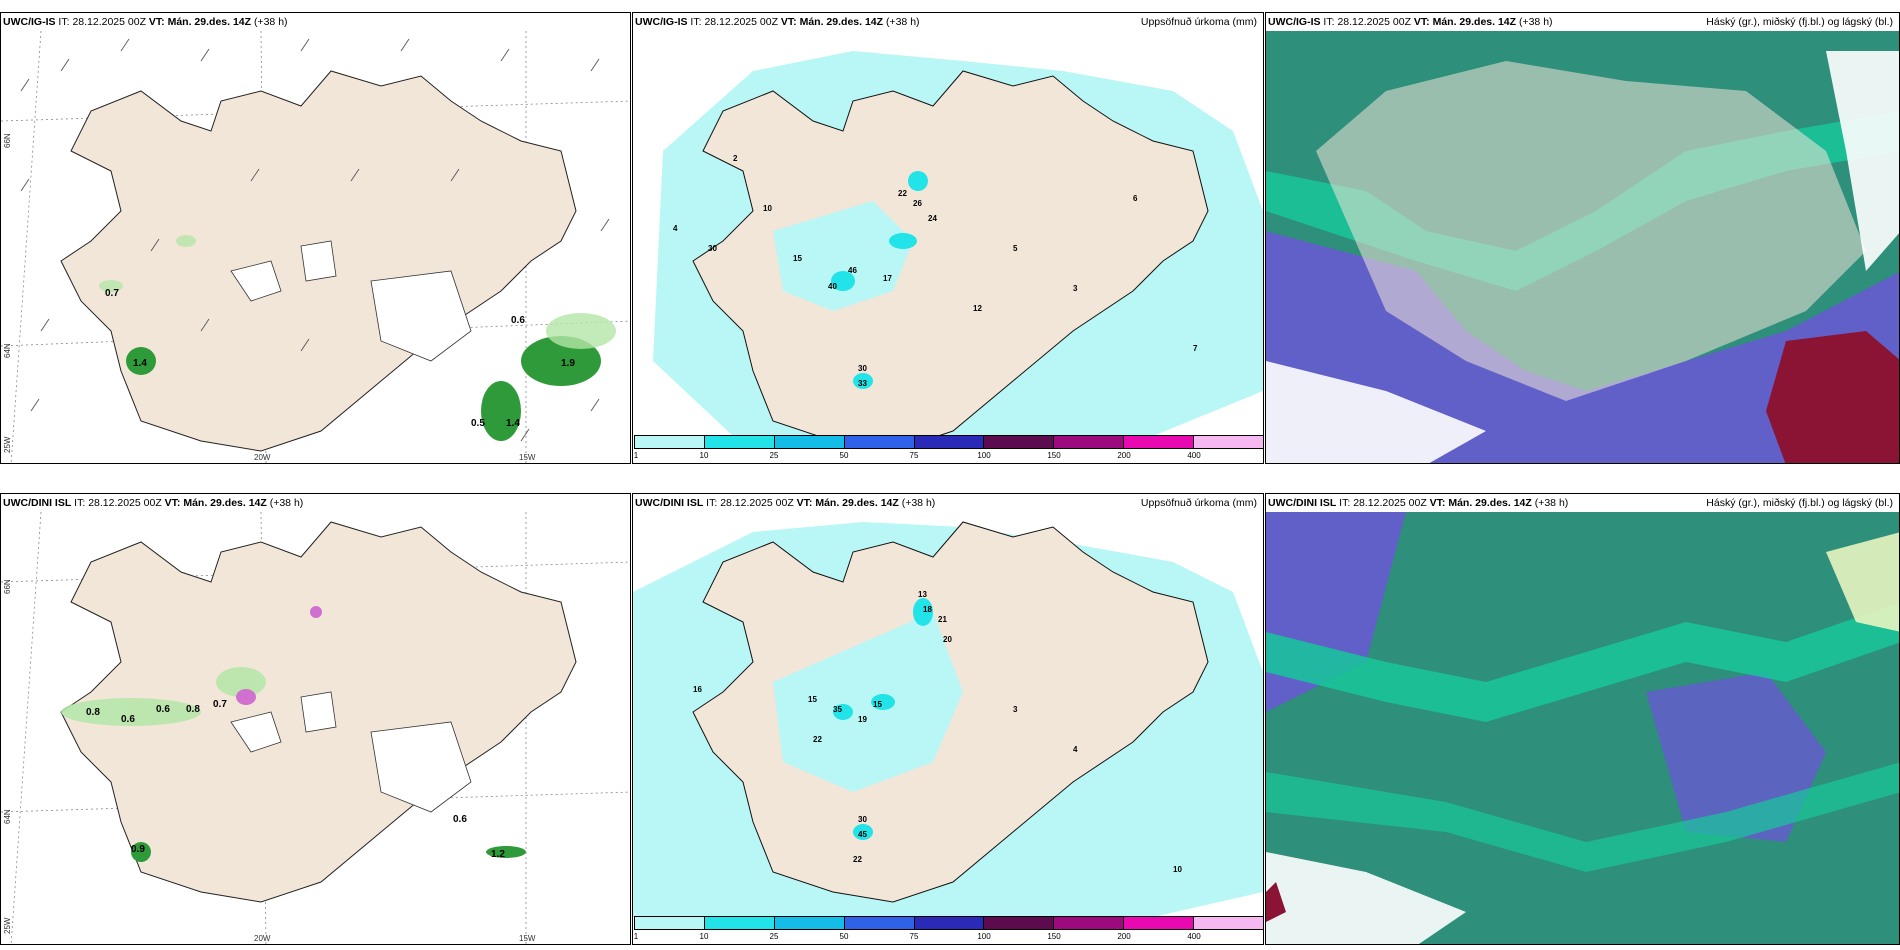  Describe the element at coordinates (887, 278) in the screenshot. I see `svg-text: 17` at that location.